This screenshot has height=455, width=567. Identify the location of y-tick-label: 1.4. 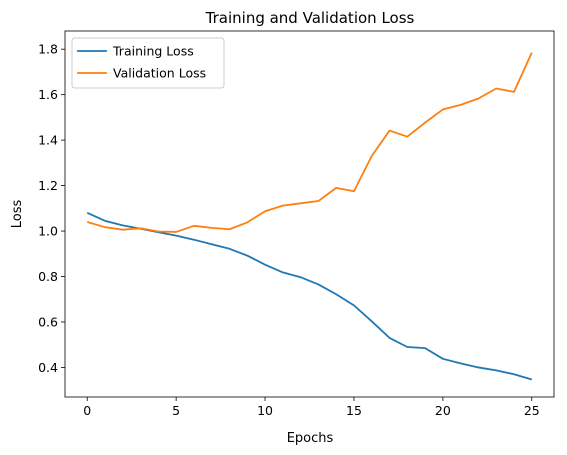
(48, 140).